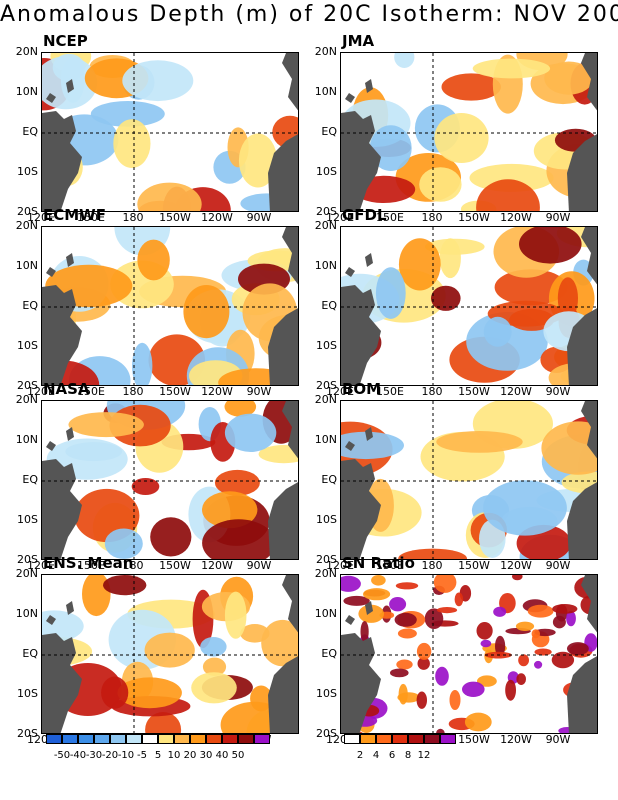 This screenshot has width=618, height=800. What do you see at coordinates (408, 755) in the screenshot?
I see `colorbar-label: 8` at bounding box center [408, 755].